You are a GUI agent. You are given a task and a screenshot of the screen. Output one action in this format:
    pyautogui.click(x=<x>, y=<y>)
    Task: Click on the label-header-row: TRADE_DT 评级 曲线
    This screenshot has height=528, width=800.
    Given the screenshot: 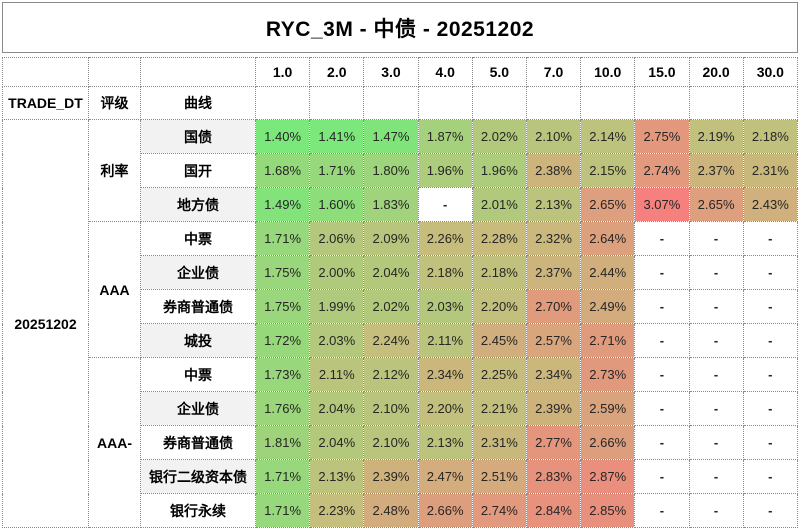 What is the action you would take?
    pyautogui.click(x=400, y=103)
    